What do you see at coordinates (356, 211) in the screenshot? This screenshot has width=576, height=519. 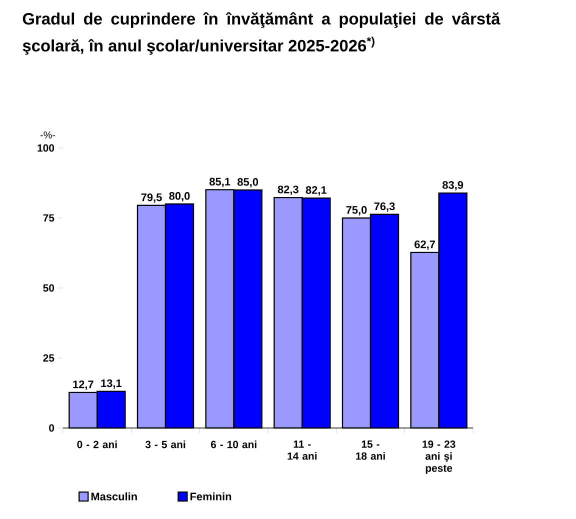 I see `data-label: 75,0` at bounding box center [356, 211].